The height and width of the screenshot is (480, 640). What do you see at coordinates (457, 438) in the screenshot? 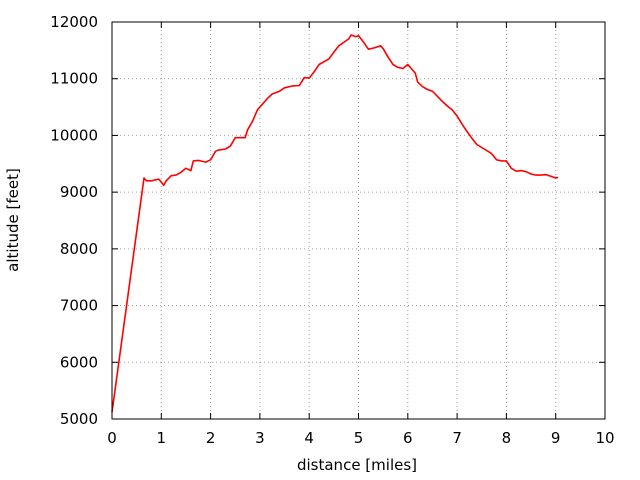
I see `x-tick-label: 7` at bounding box center [457, 438].